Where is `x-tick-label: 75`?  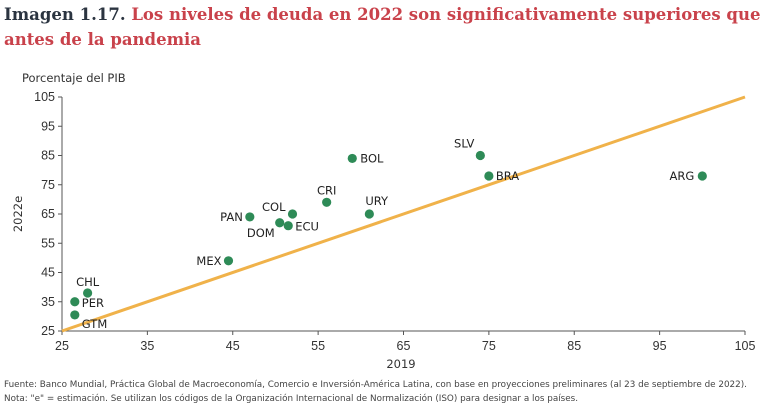
x-tick-label: 75 is located at coordinates (489, 346).